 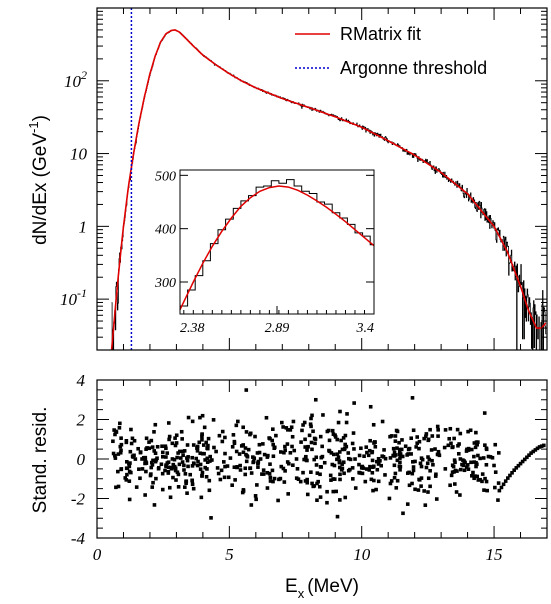 I want to click on main-y-tick-label: 1, so click(x=83, y=226).